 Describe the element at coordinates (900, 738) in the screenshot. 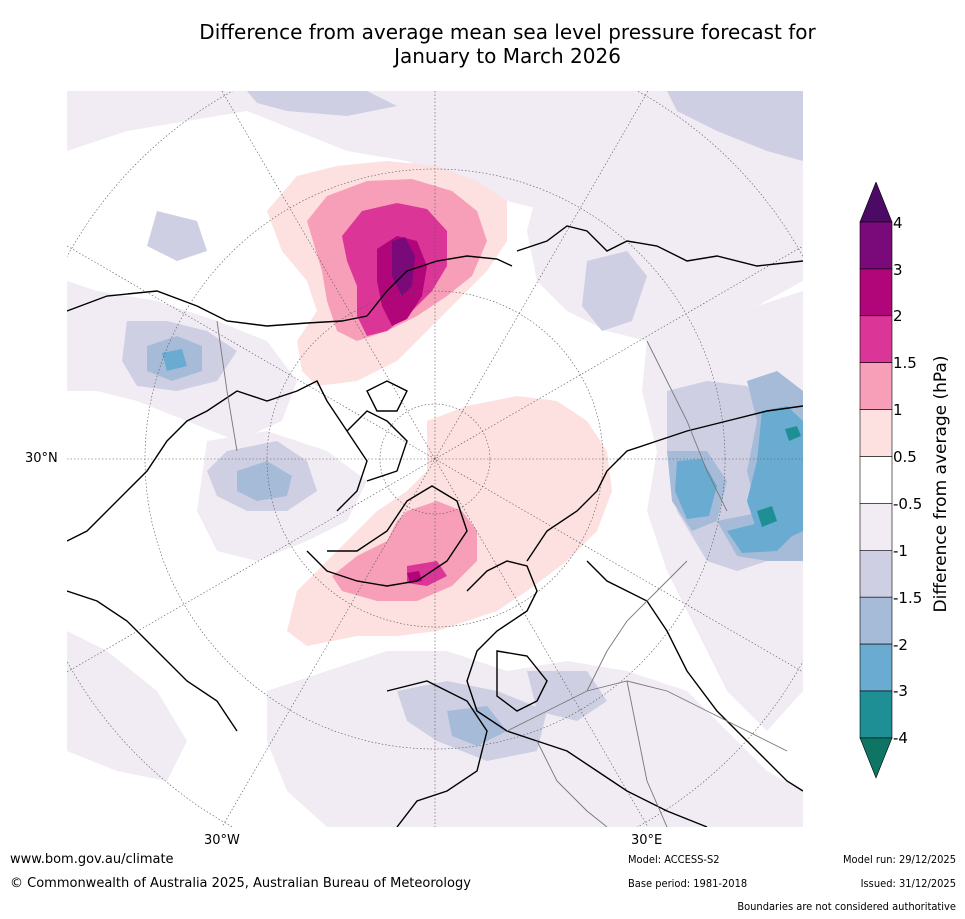

I see `colorbar-tick-label: -4` at that location.